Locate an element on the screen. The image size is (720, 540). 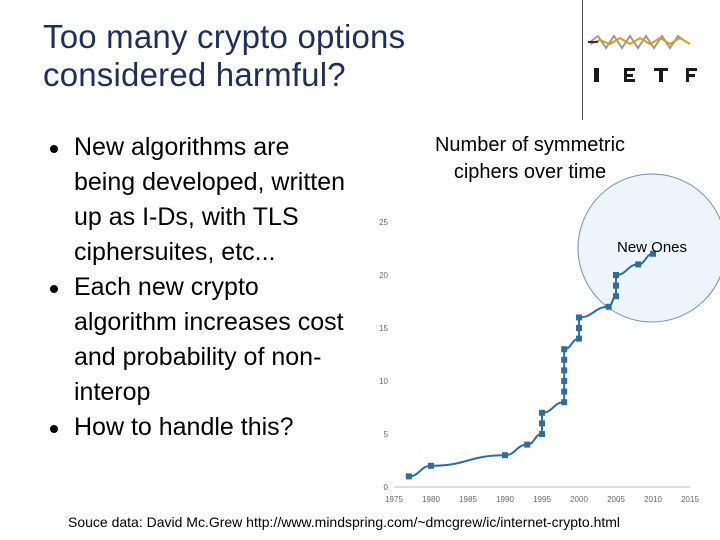
title-line-1: Too many crypto options is located at coordinates (224, 36).